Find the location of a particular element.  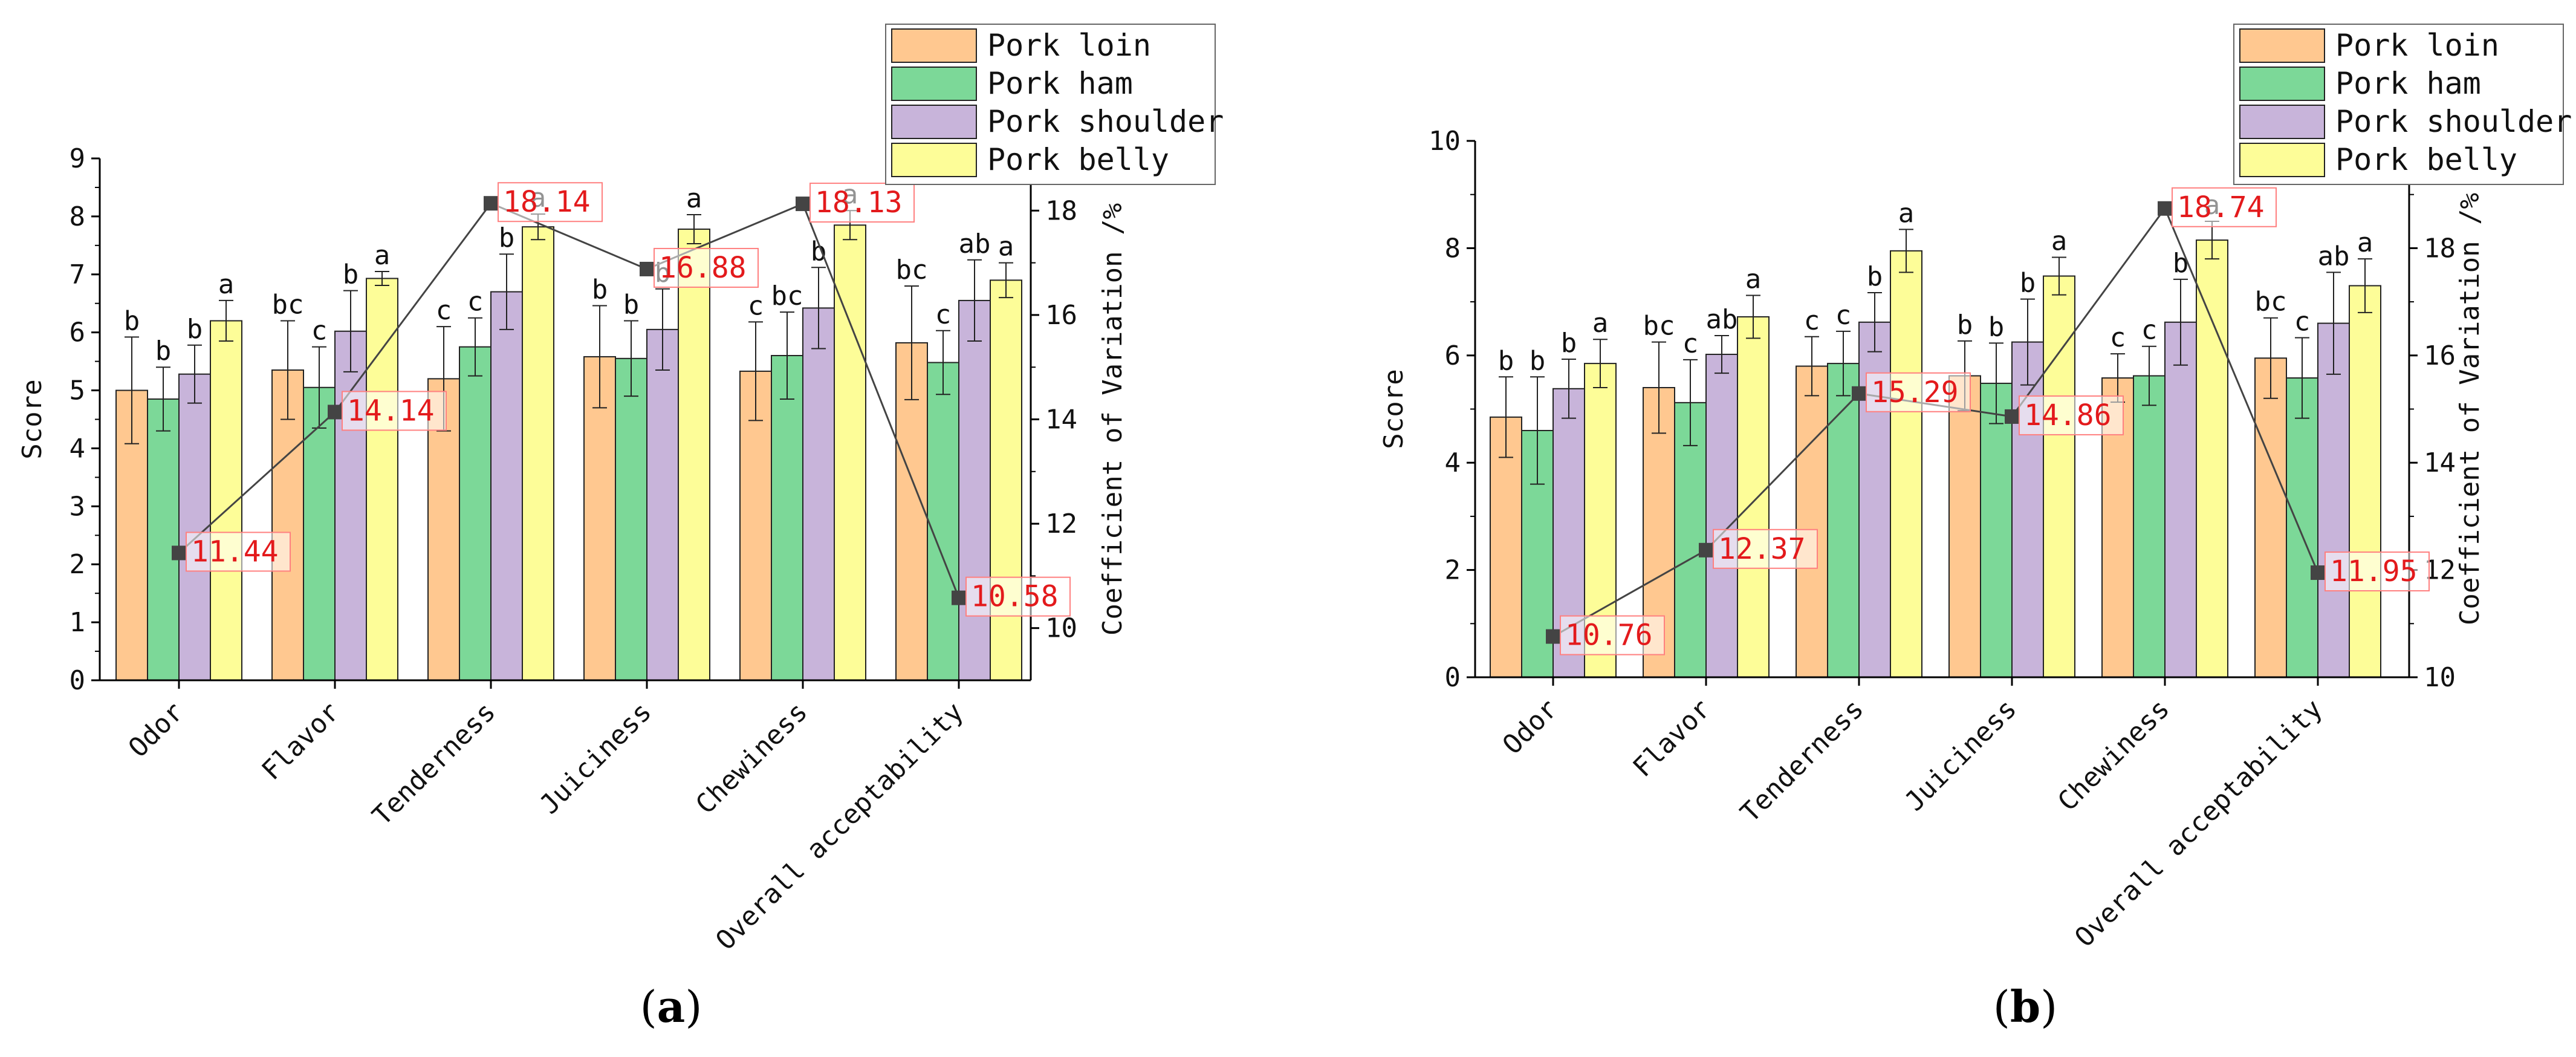

cv-data-label-group: 16.88 is located at coordinates (707, 267).